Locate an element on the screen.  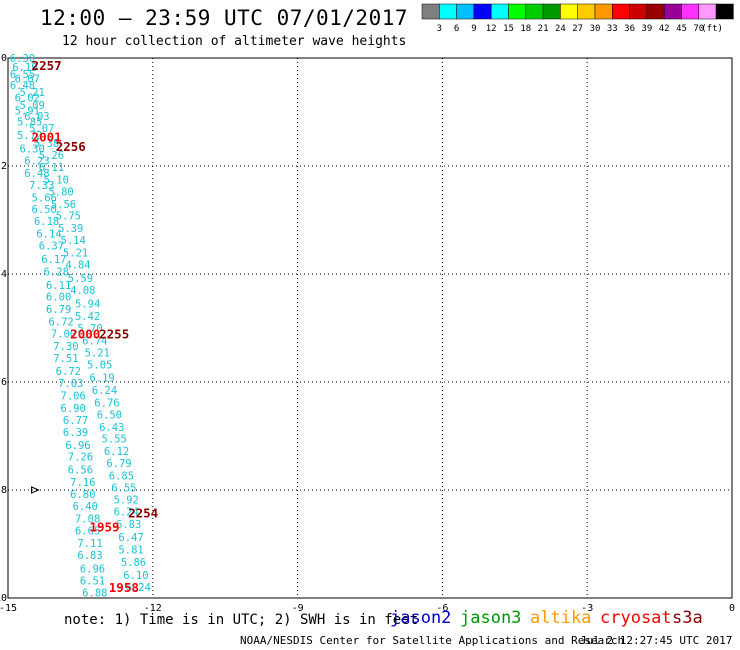
wave-height-point: 5.56 is located at coordinates (63, 205).